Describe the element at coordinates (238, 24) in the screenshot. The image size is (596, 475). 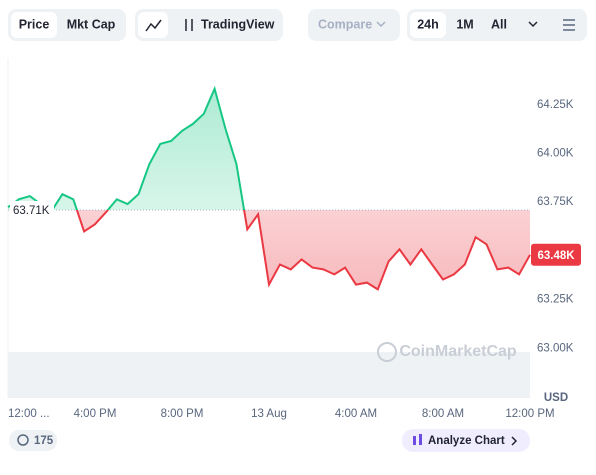
I see `tradingview-tab: TradingView` at that location.